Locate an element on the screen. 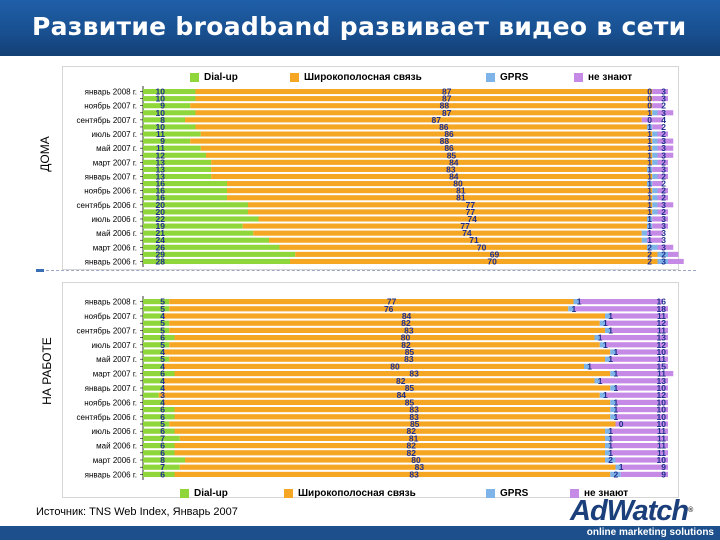  data-label-dialup: 5 is located at coordinates (162, 309).